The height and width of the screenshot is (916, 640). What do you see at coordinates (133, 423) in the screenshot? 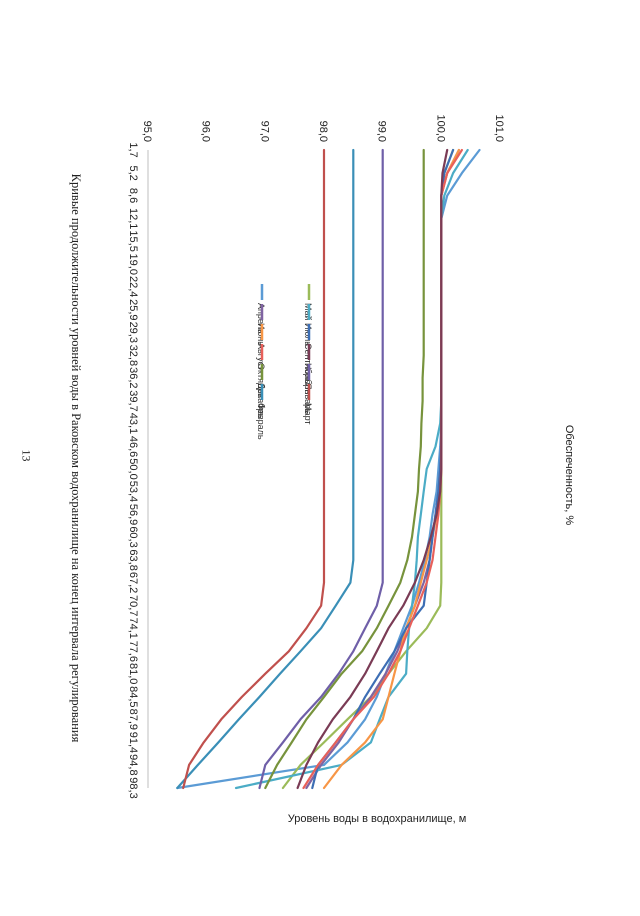
I see `x-tick-label: 43,1` at bounding box center [133, 423].